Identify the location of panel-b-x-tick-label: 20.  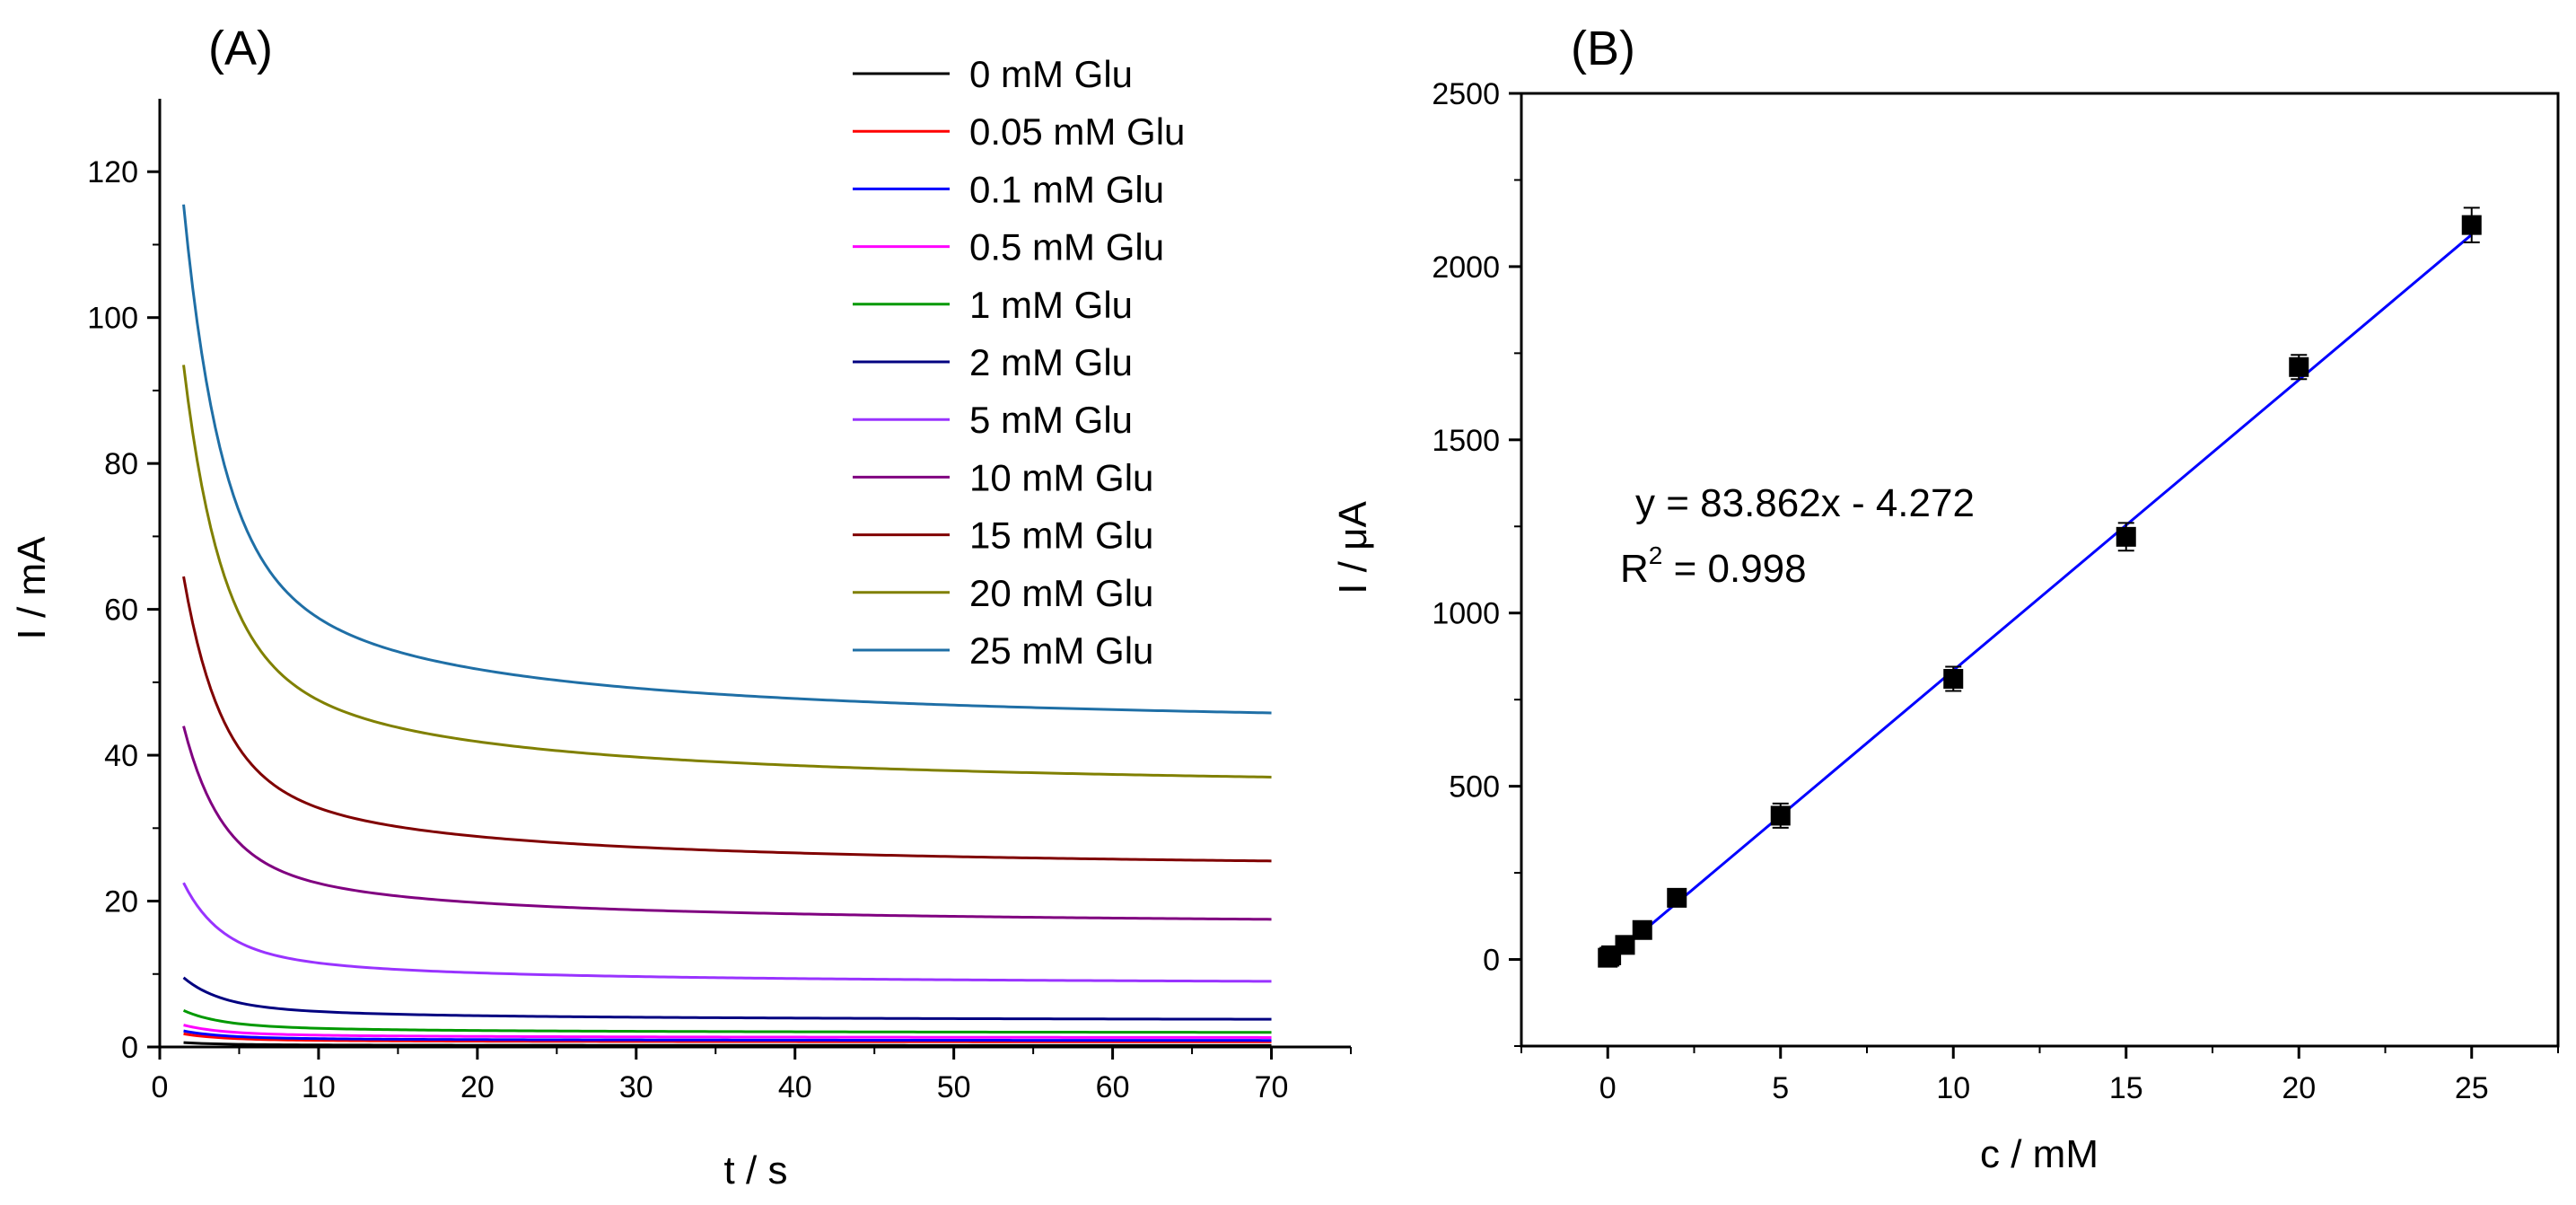
(2299, 1088).